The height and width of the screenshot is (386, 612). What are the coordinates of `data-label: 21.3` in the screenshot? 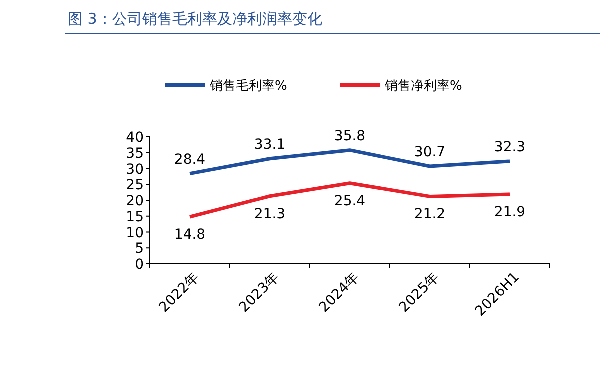 It's located at (270, 214).